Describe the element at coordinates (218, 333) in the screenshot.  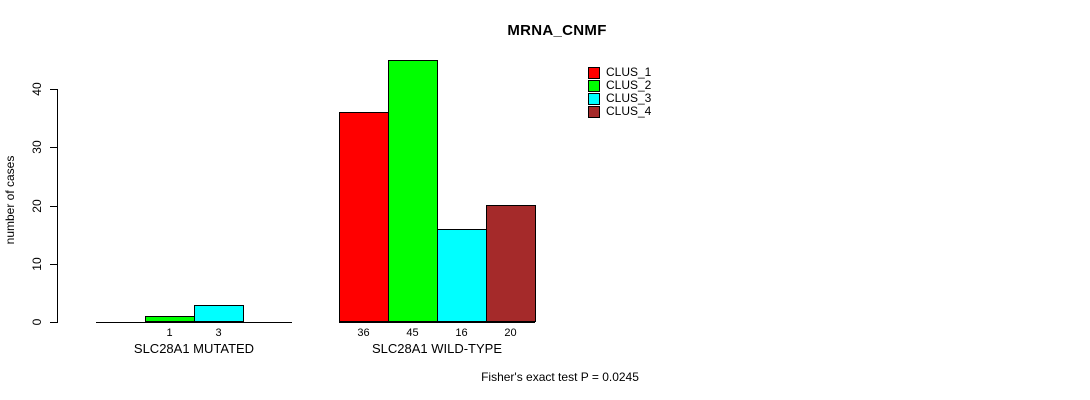
I see `bar-value-label: 3` at that location.